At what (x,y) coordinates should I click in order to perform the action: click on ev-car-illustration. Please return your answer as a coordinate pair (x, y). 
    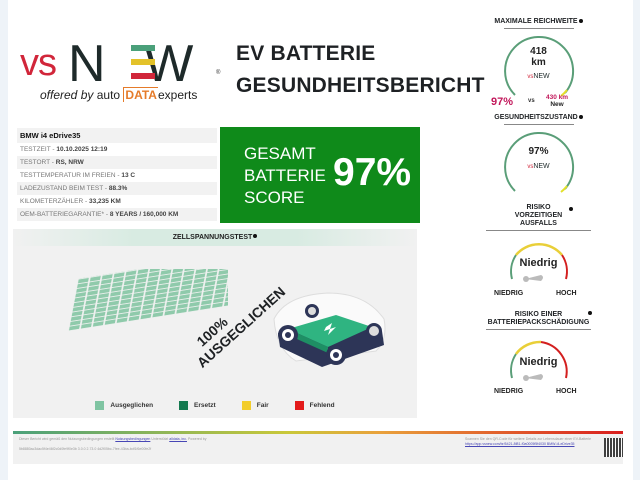
    Looking at the image, I should click on (329, 329).